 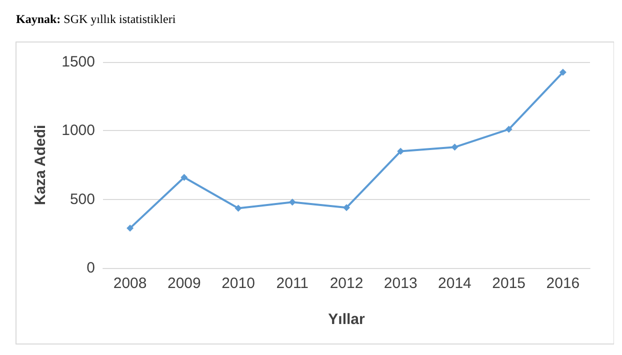 I want to click on x-tick-label: 2015, so click(x=509, y=283).